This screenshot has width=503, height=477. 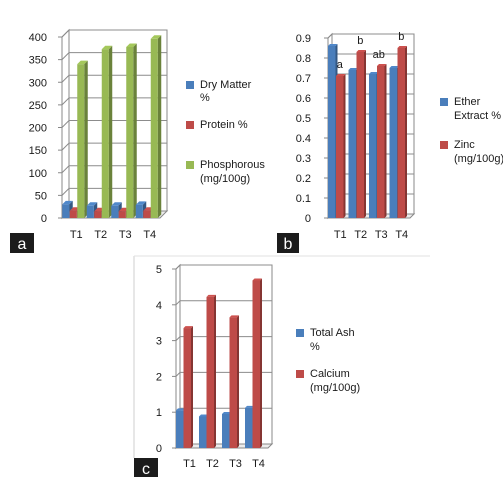 What do you see at coordinates (41, 196) in the screenshot?
I see `y-tick-label: 50` at bounding box center [41, 196].